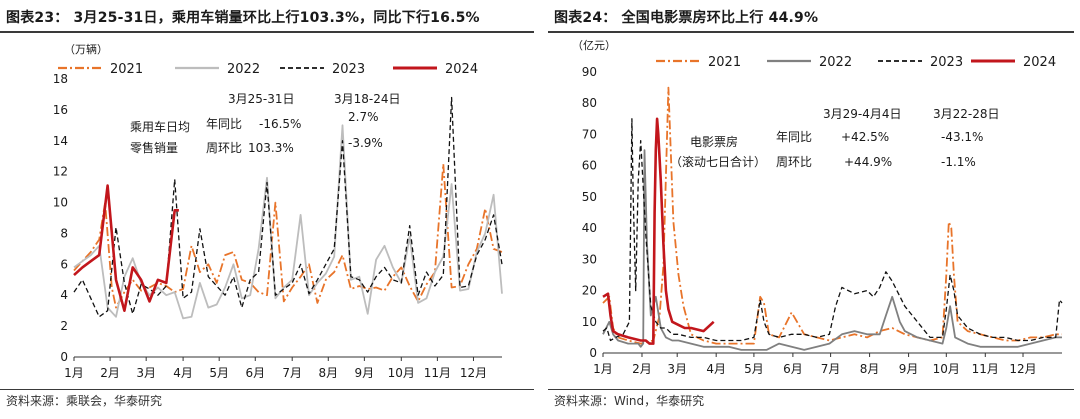 The width and height of the screenshot is (1080, 419). I want to click on annotation-yoy-previous: -43.1%, so click(962, 137).